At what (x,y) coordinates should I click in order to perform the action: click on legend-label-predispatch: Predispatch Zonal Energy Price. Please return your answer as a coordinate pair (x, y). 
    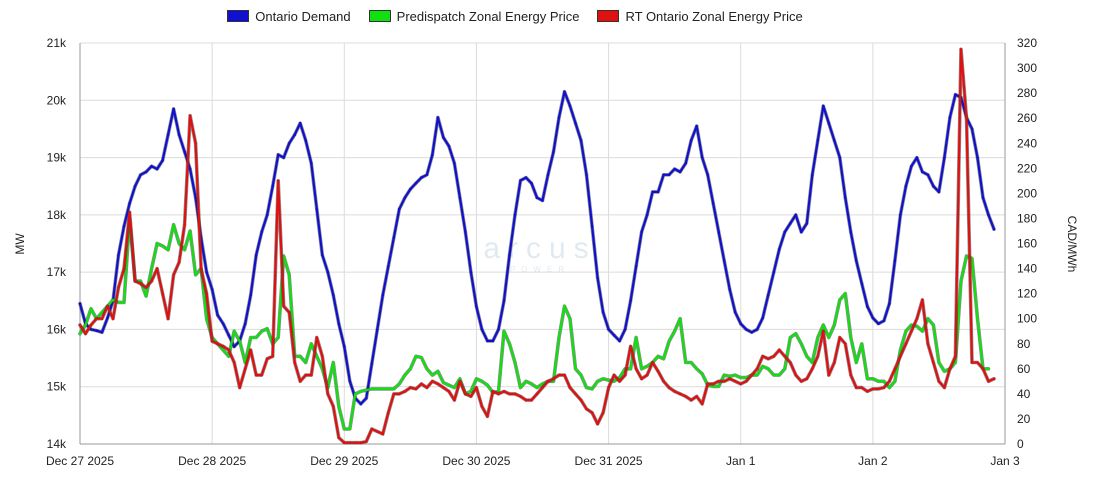
    Looking at the image, I should click on (488, 16).